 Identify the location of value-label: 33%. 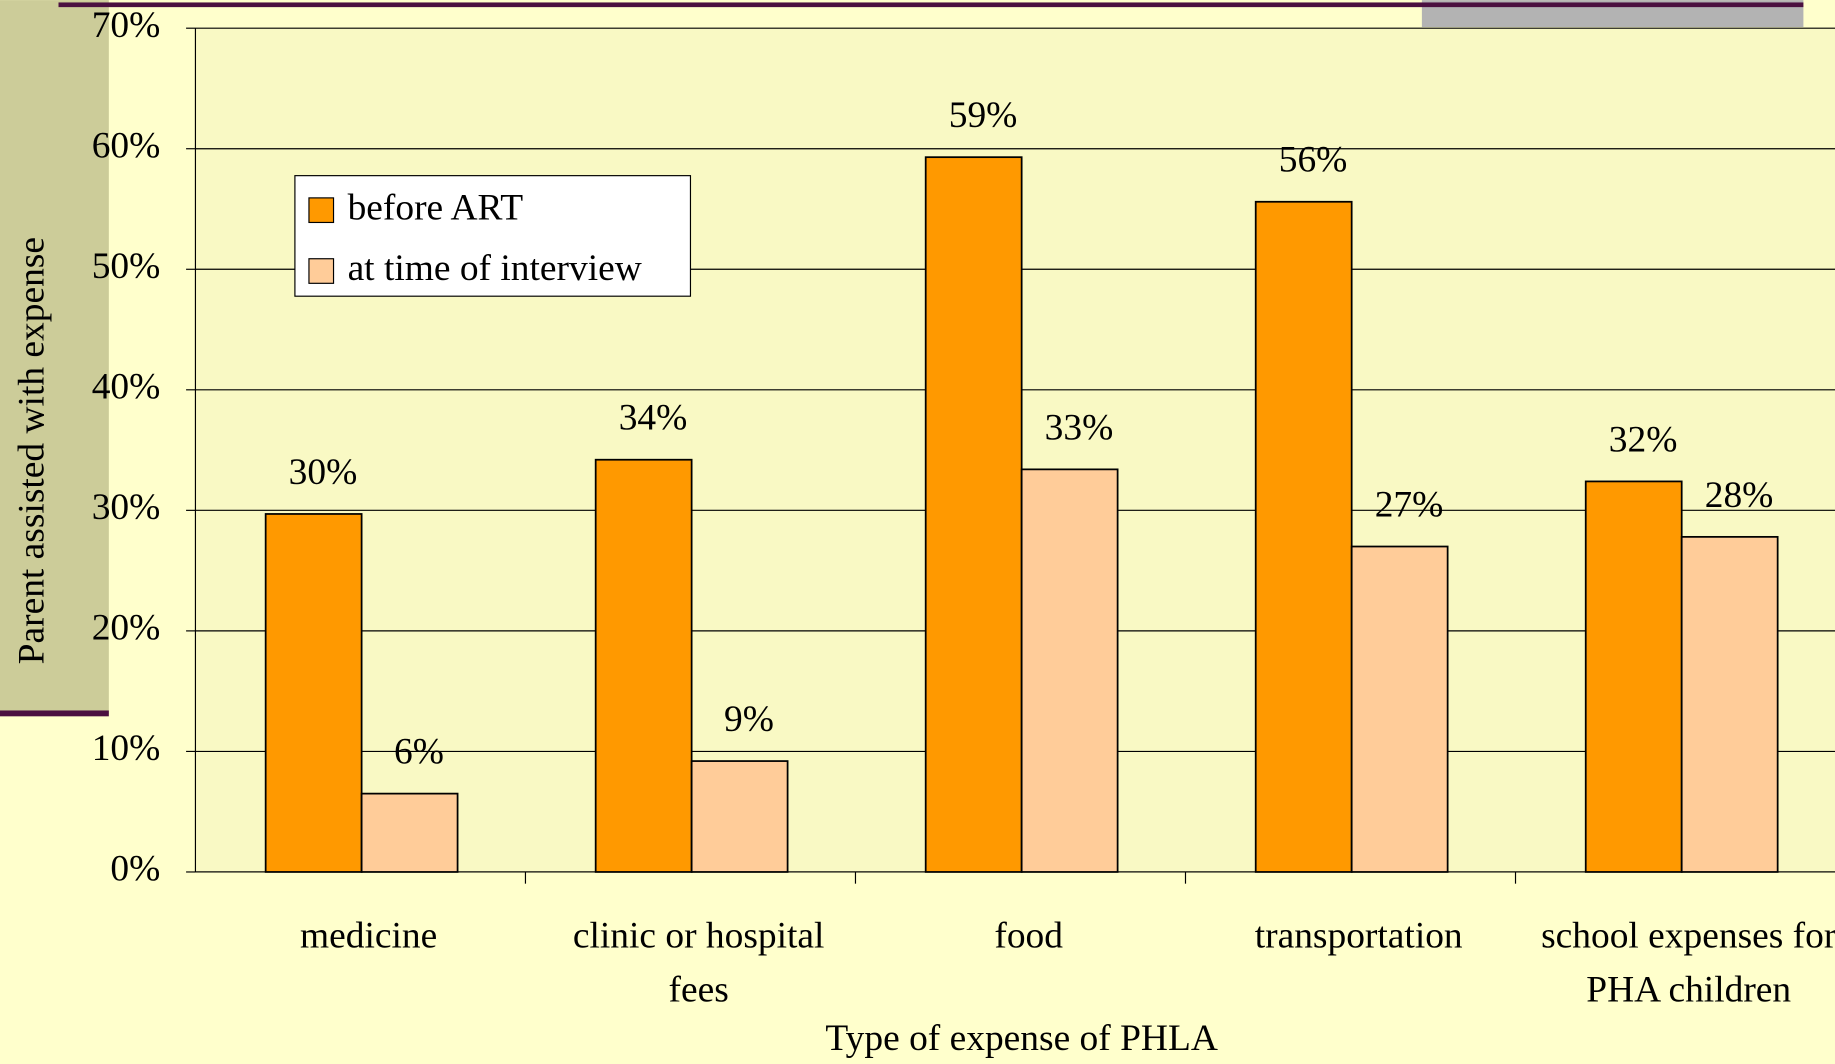
(1079, 427).